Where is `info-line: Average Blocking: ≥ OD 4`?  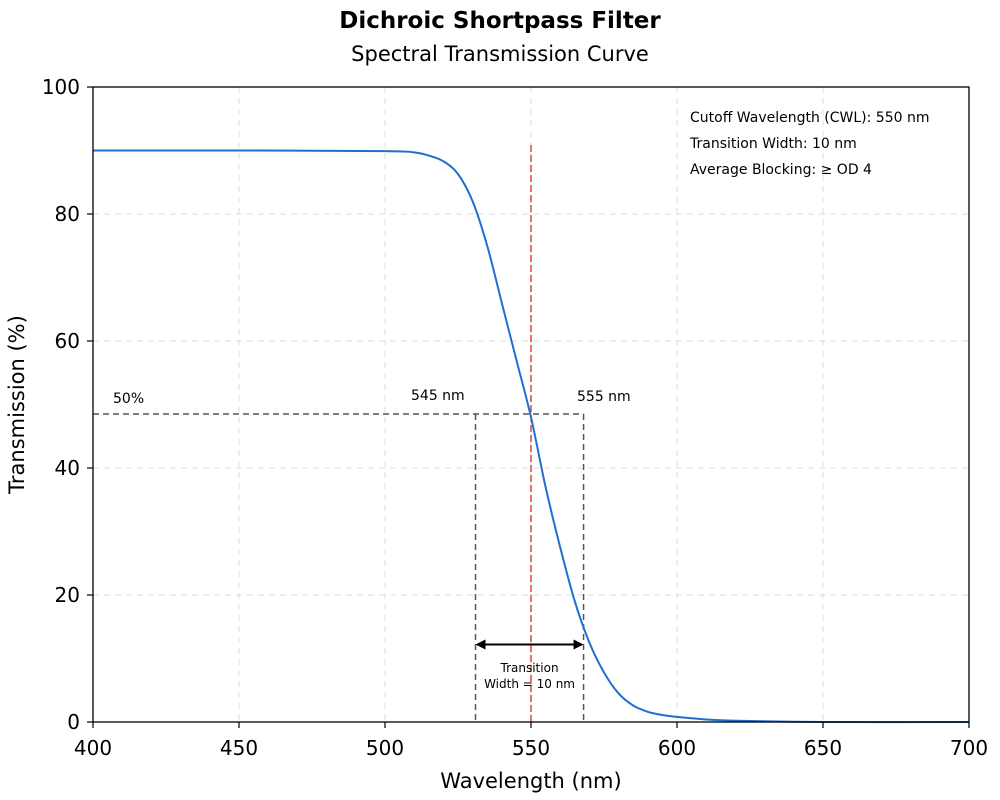 info-line: Average Blocking: ≥ OD 4 is located at coordinates (781, 170).